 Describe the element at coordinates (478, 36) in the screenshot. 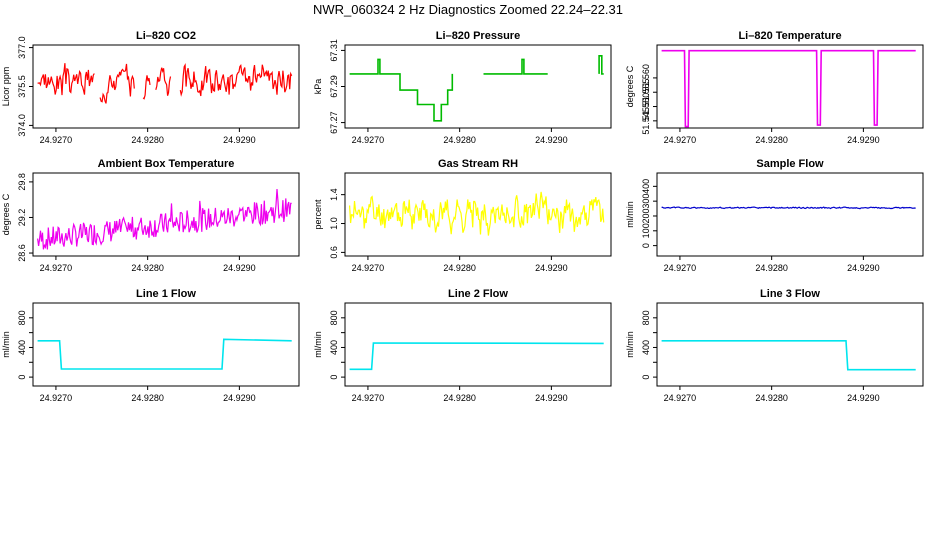

I see `chart-title: Li–820 Pressure` at that location.